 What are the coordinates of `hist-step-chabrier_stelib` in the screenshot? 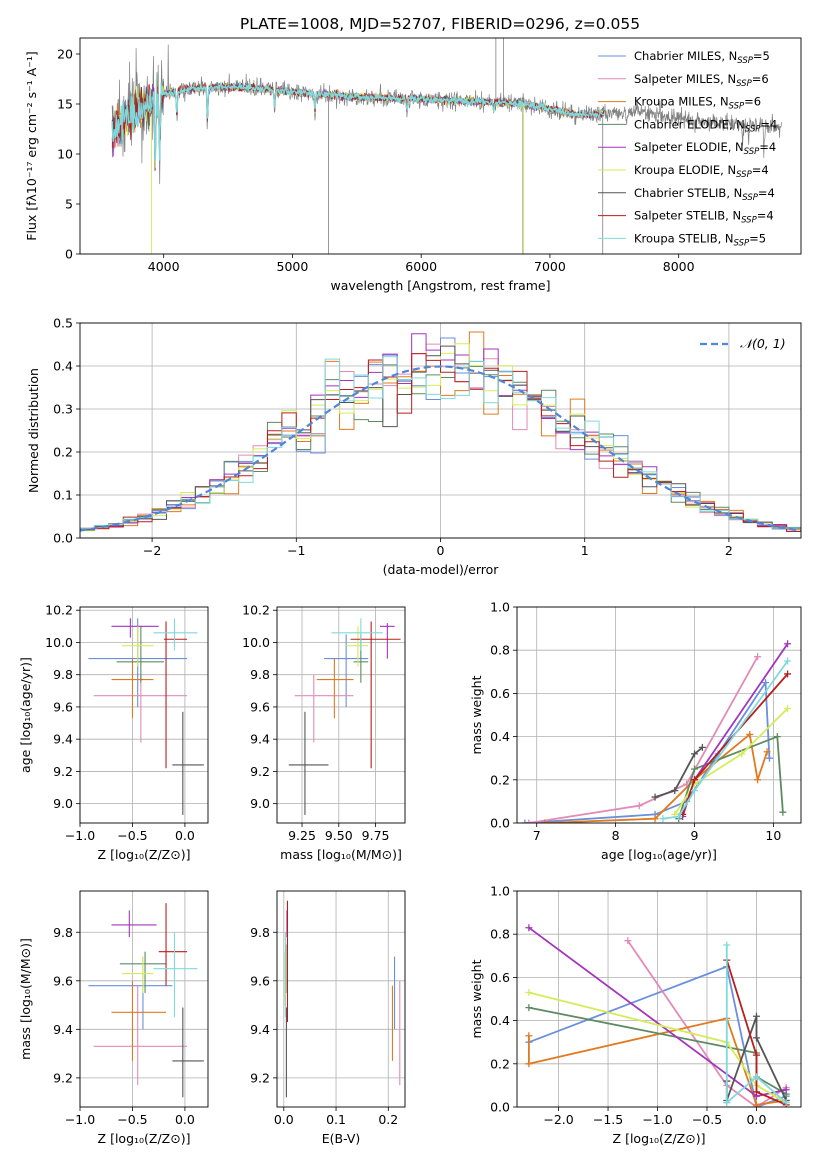 It's located at (440, 441).